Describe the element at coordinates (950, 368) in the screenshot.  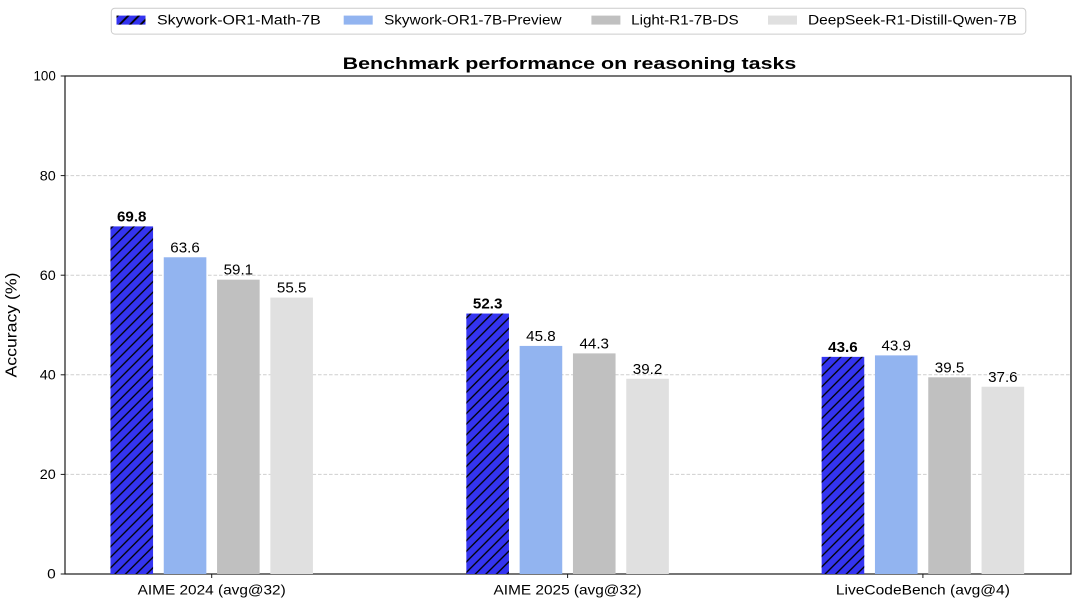
I see `svg-text: 39.5` at that location.